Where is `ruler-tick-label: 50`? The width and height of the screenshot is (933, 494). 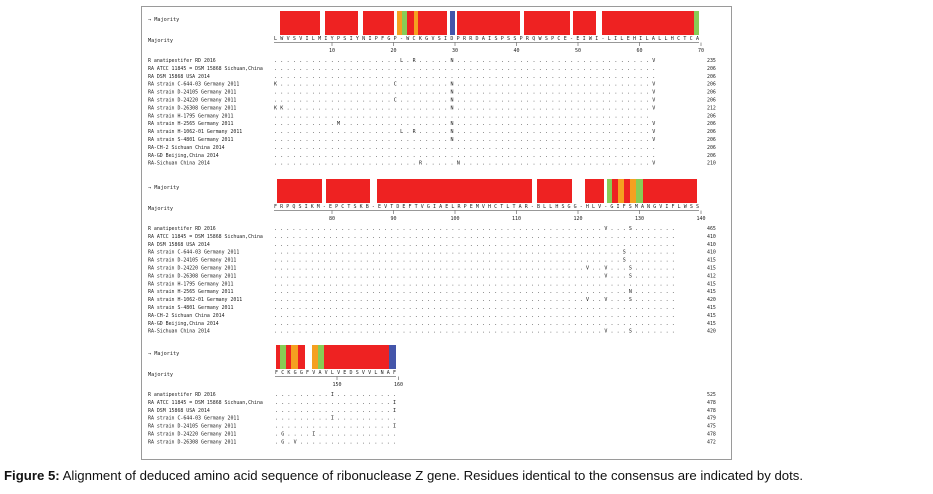 ruler-tick-label: 50 is located at coordinates (578, 51).